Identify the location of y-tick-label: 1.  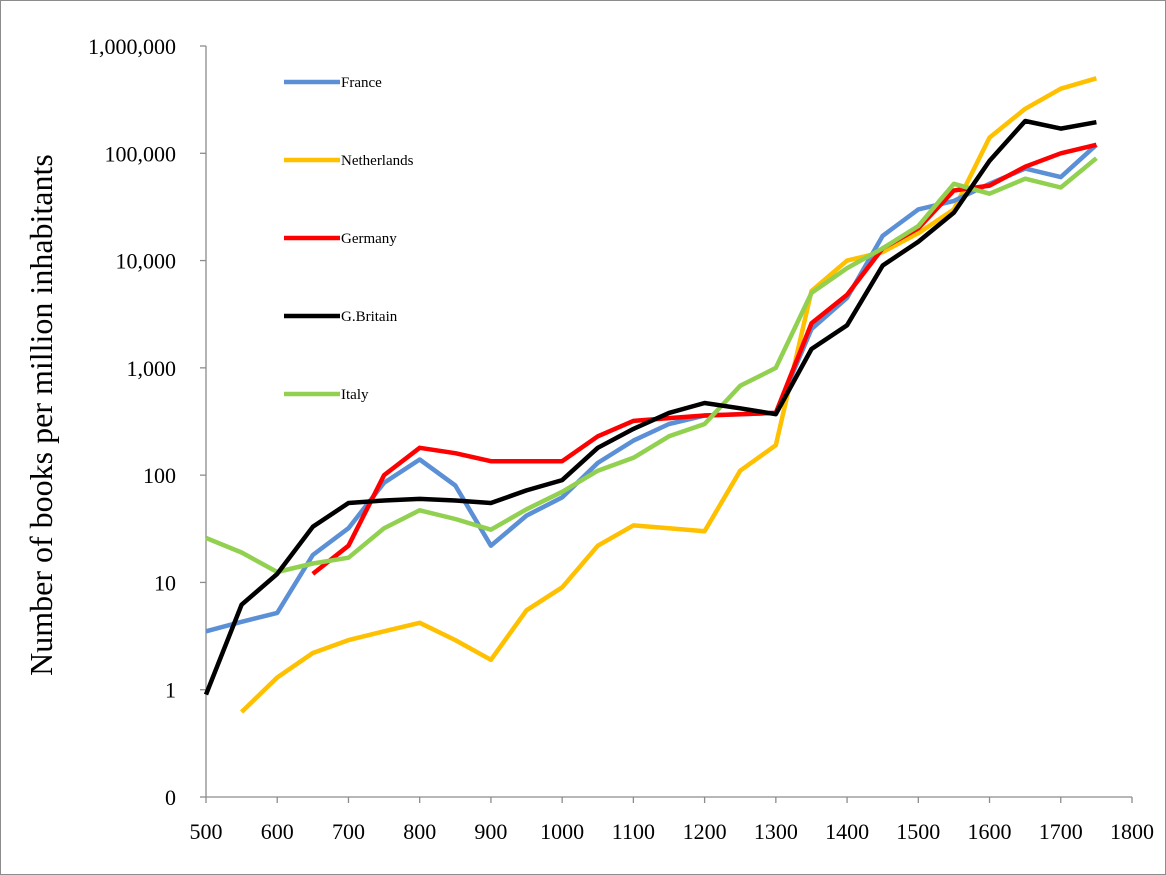
(170, 690).